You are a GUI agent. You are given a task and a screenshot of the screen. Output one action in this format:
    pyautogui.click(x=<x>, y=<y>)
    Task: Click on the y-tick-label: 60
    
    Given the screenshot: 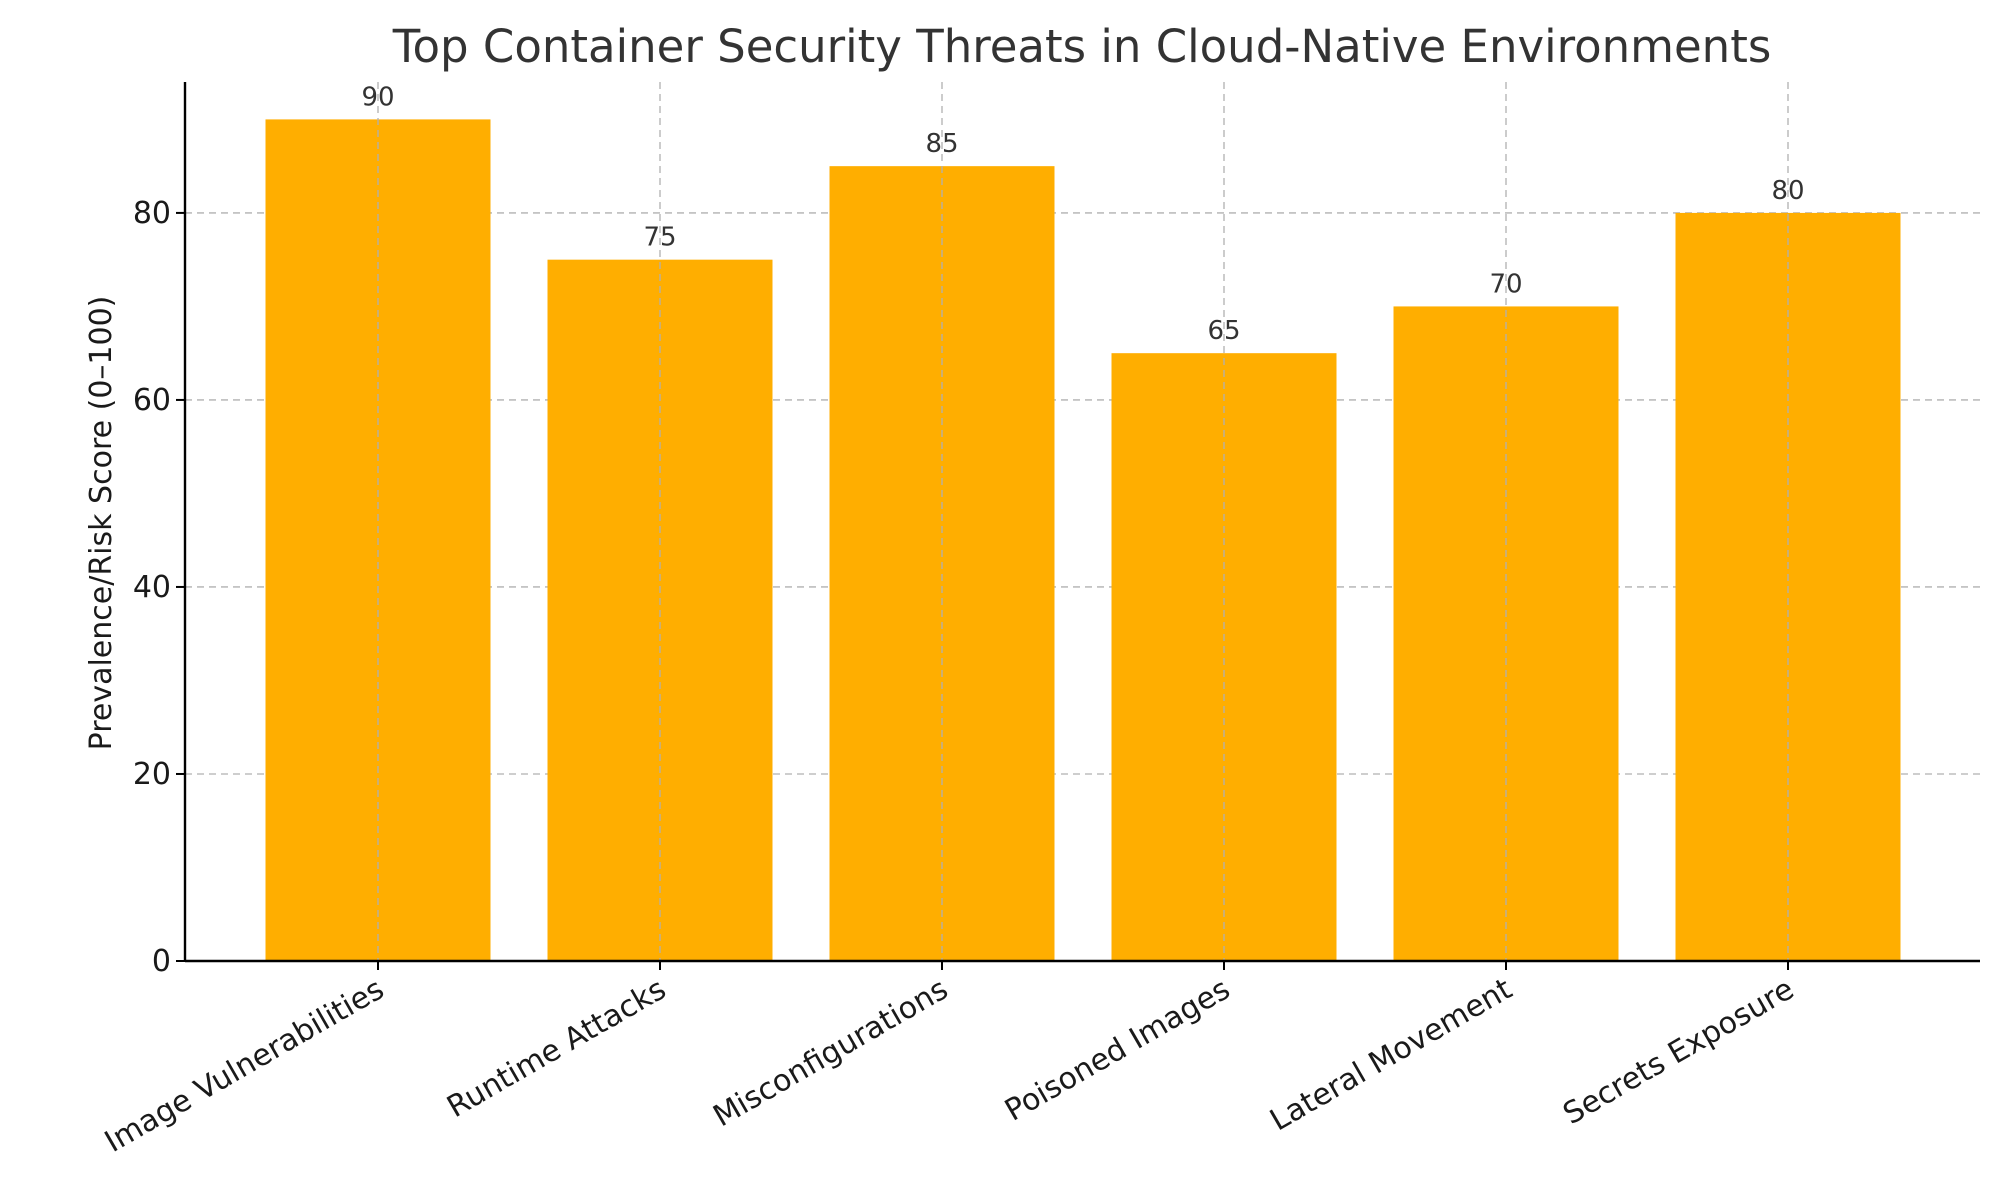 What is the action you would take?
    pyautogui.click(x=152, y=400)
    